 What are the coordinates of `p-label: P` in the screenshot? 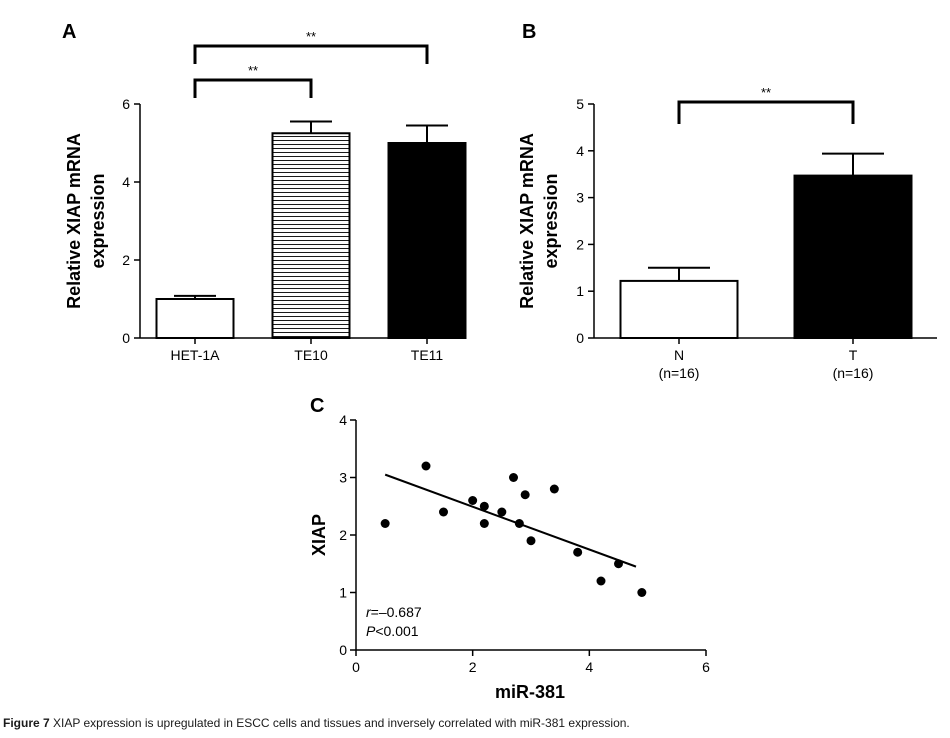 It's located at (371, 631).